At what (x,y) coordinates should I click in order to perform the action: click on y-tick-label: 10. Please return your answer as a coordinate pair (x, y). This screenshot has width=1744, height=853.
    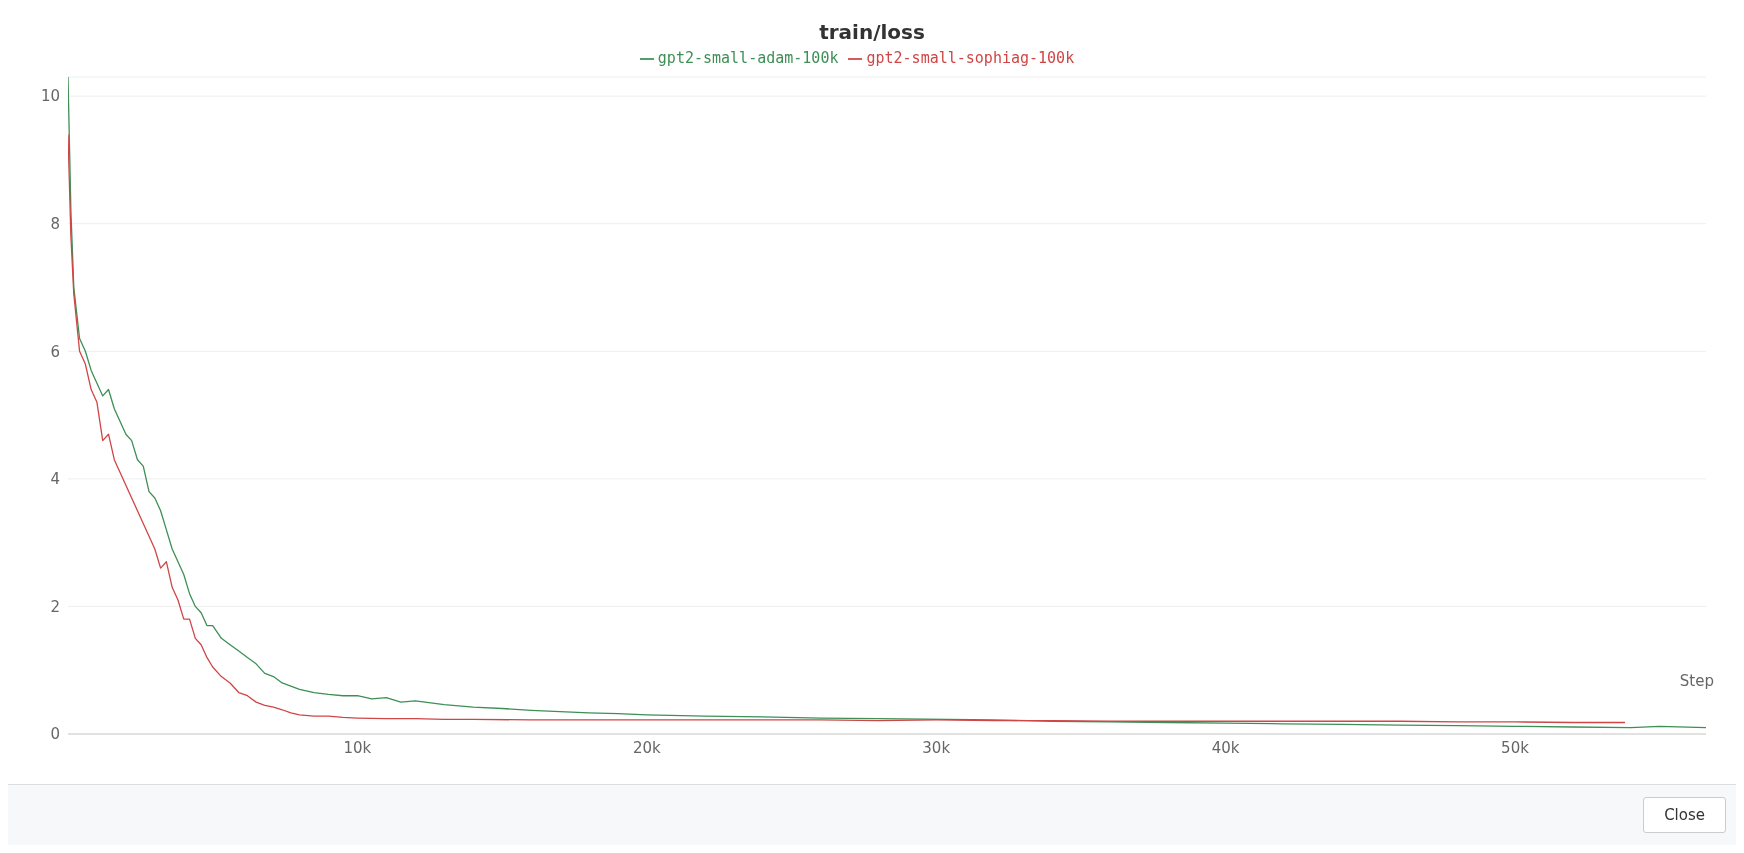
    Looking at the image, I should click on (50, 96).